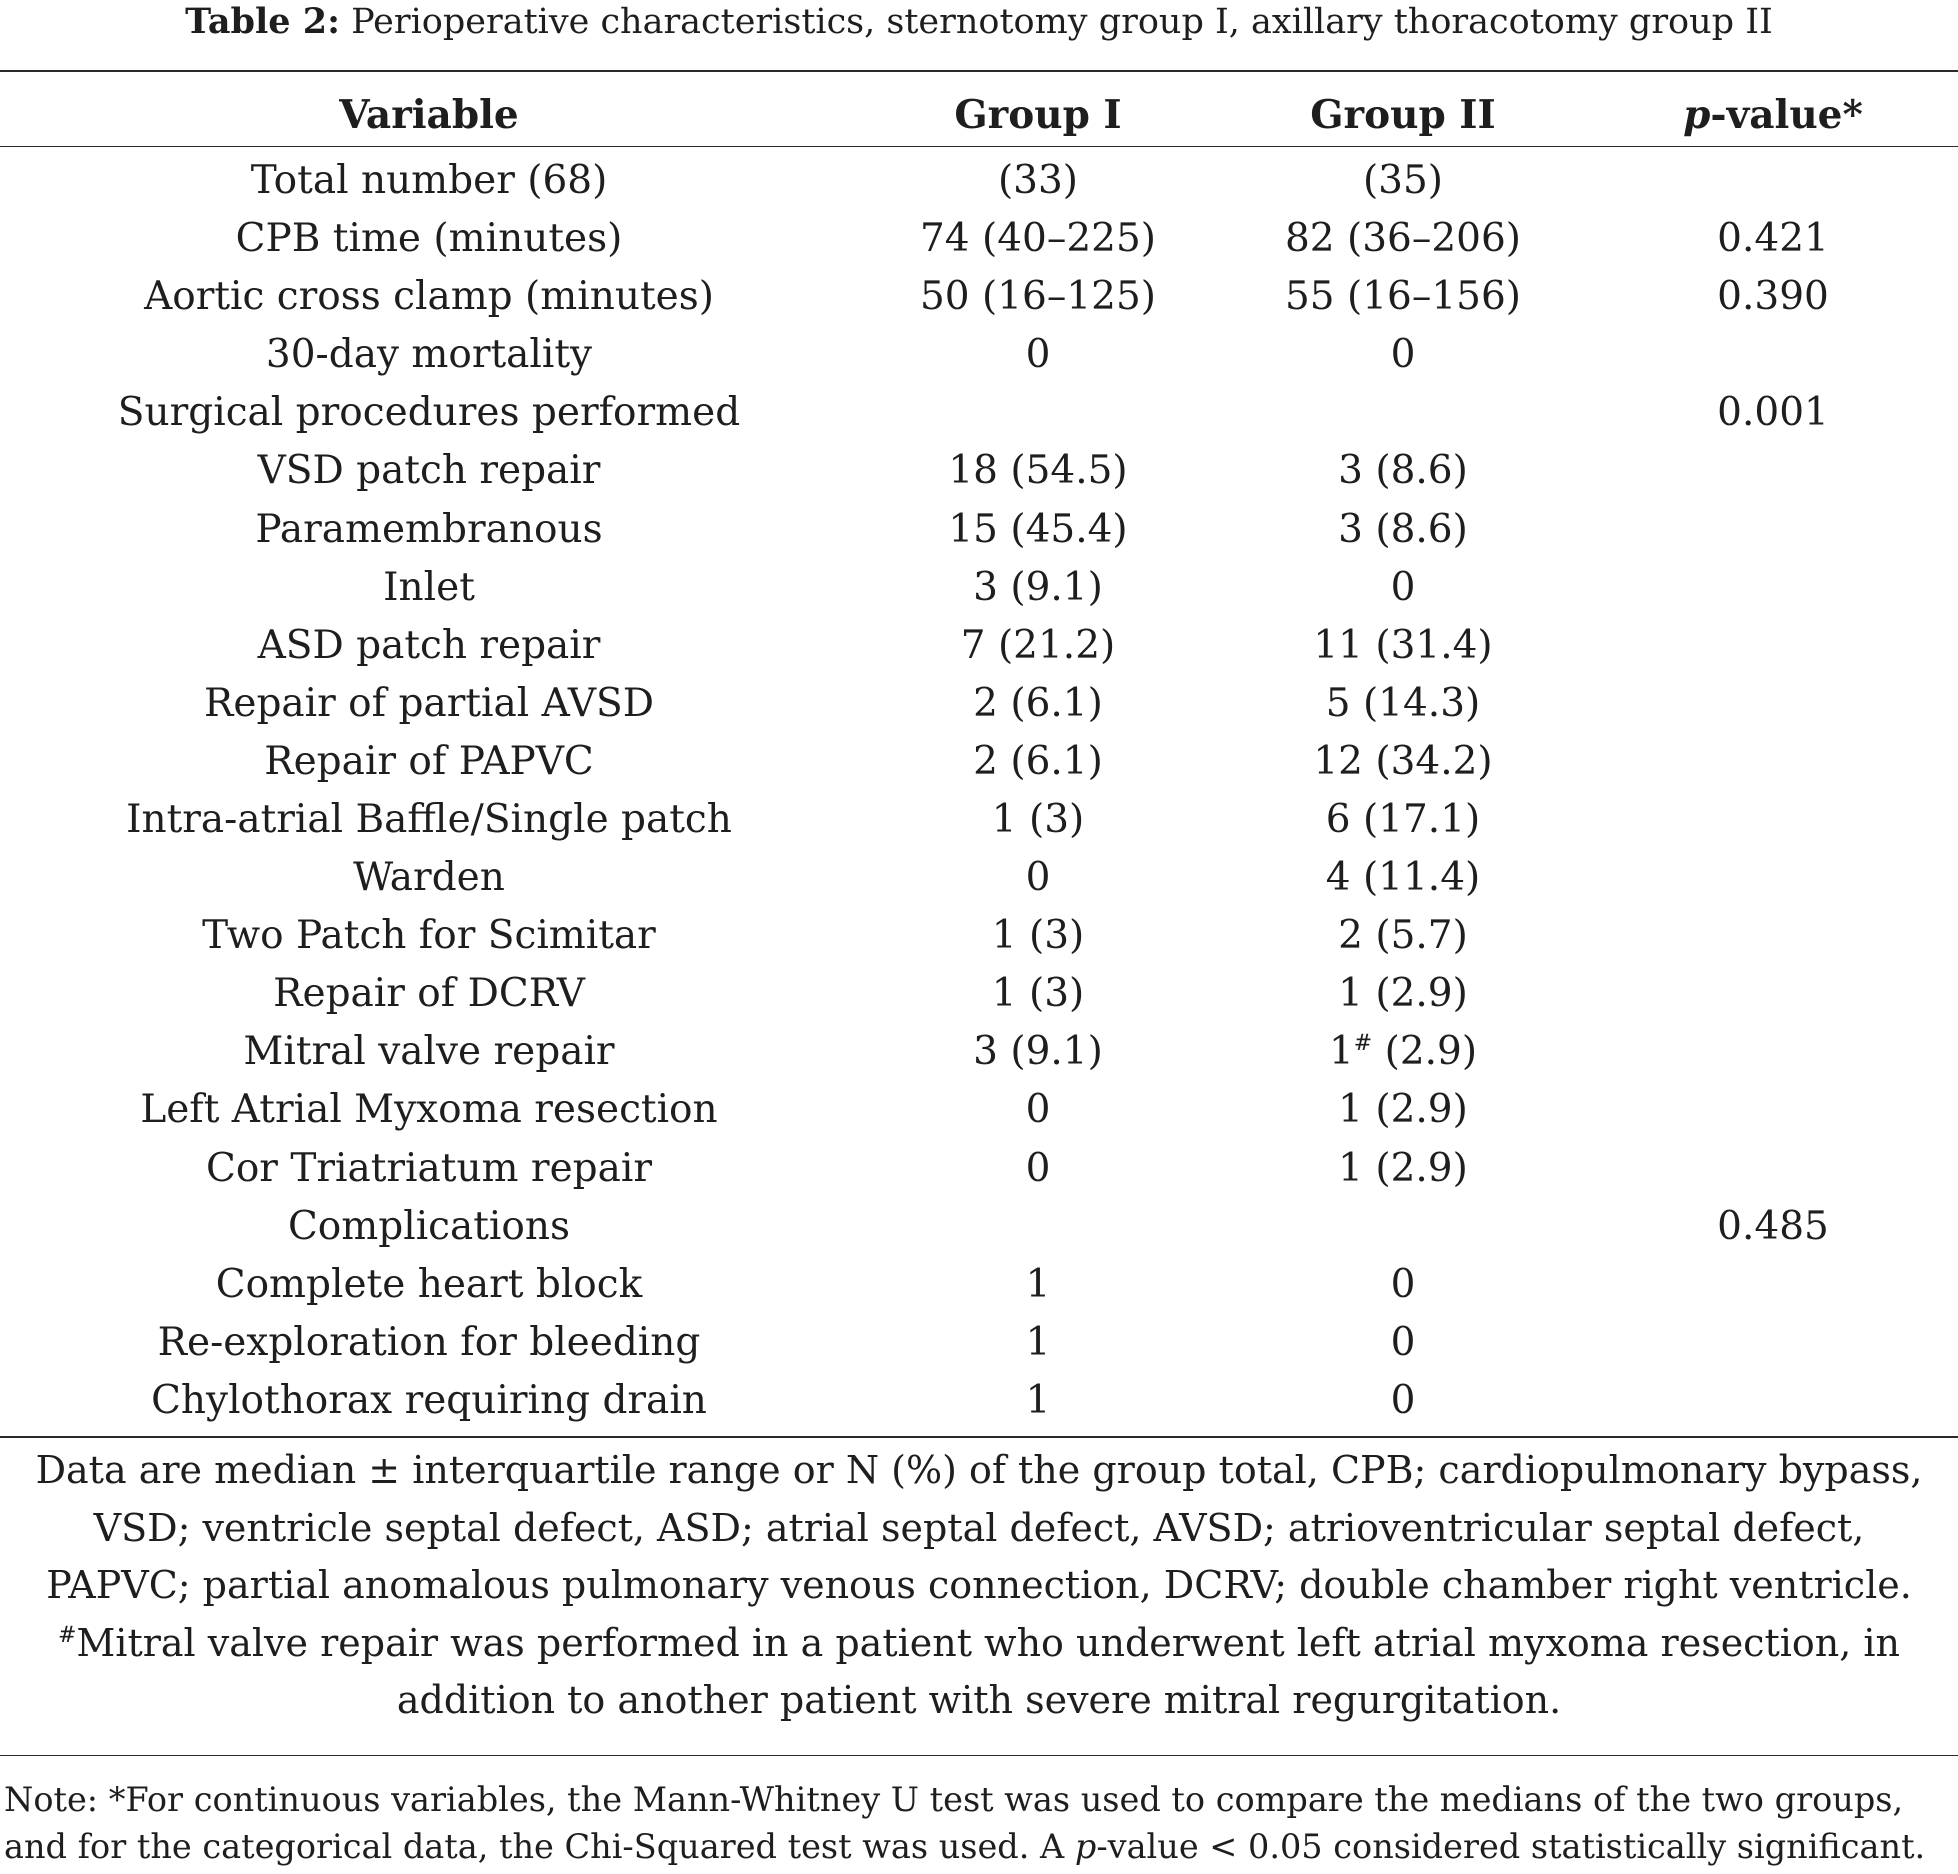  Describe the element at coordinates (1697, 115) in the screenshot. I see `header-p-italic: p` at that location.